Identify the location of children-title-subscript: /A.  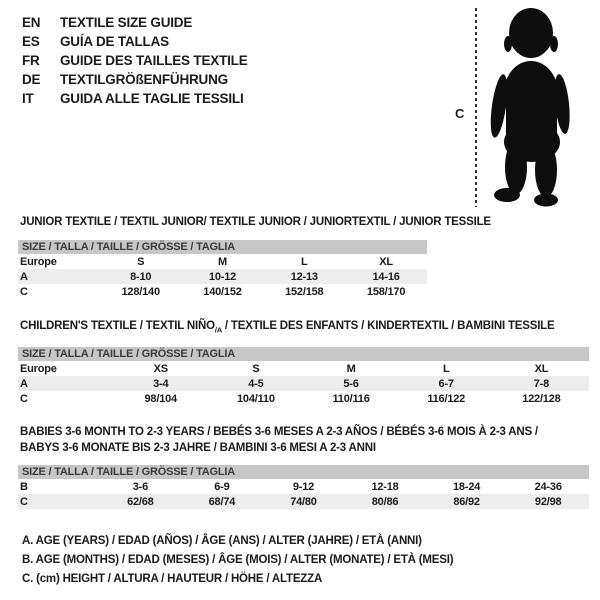
(218, 330).